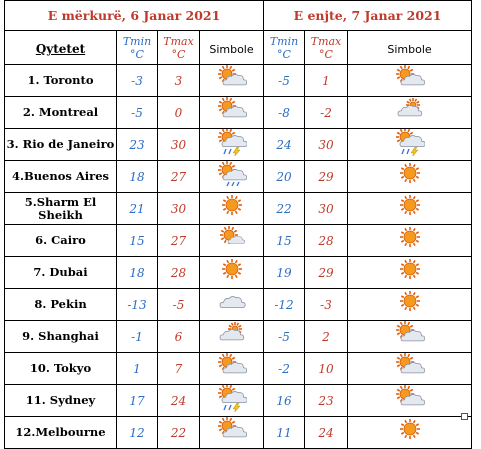  I want to click on tmin-value: 16, so click(284, 400).